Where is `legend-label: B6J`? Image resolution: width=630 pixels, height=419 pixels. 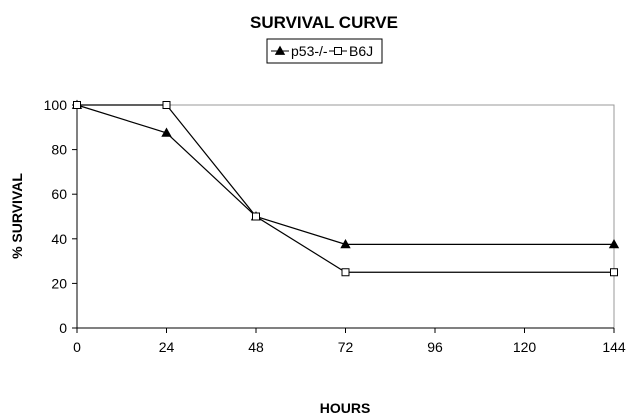 legend-label: B6J is located at coordinates (361, 51).